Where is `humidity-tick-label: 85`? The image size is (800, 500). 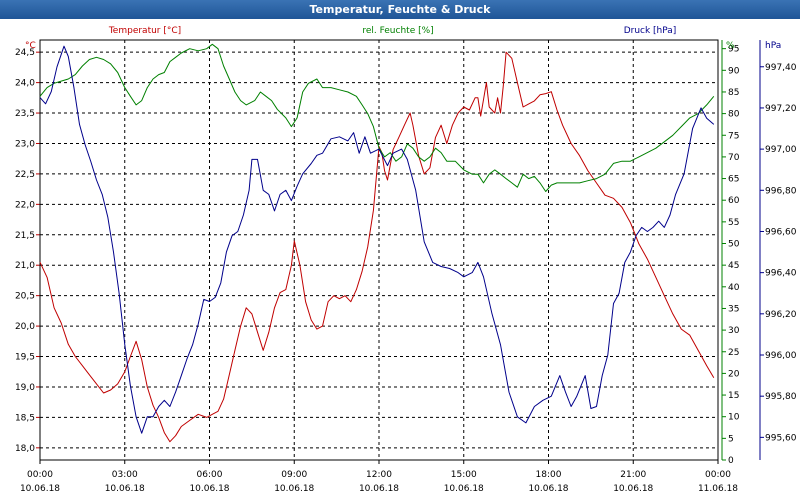
humidity-tick-label: 85 is located at coordinates (733, 93).